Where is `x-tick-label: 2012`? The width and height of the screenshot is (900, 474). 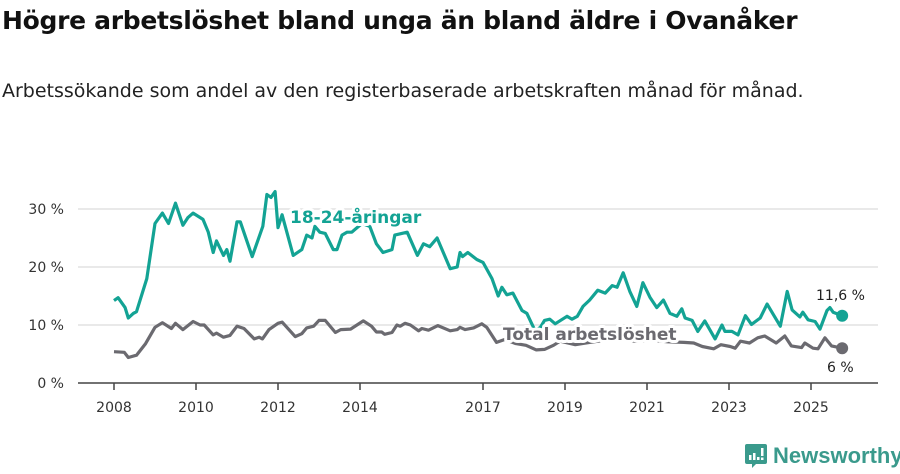
x-tick-label: 2012 is located at coordinates (278, 408).